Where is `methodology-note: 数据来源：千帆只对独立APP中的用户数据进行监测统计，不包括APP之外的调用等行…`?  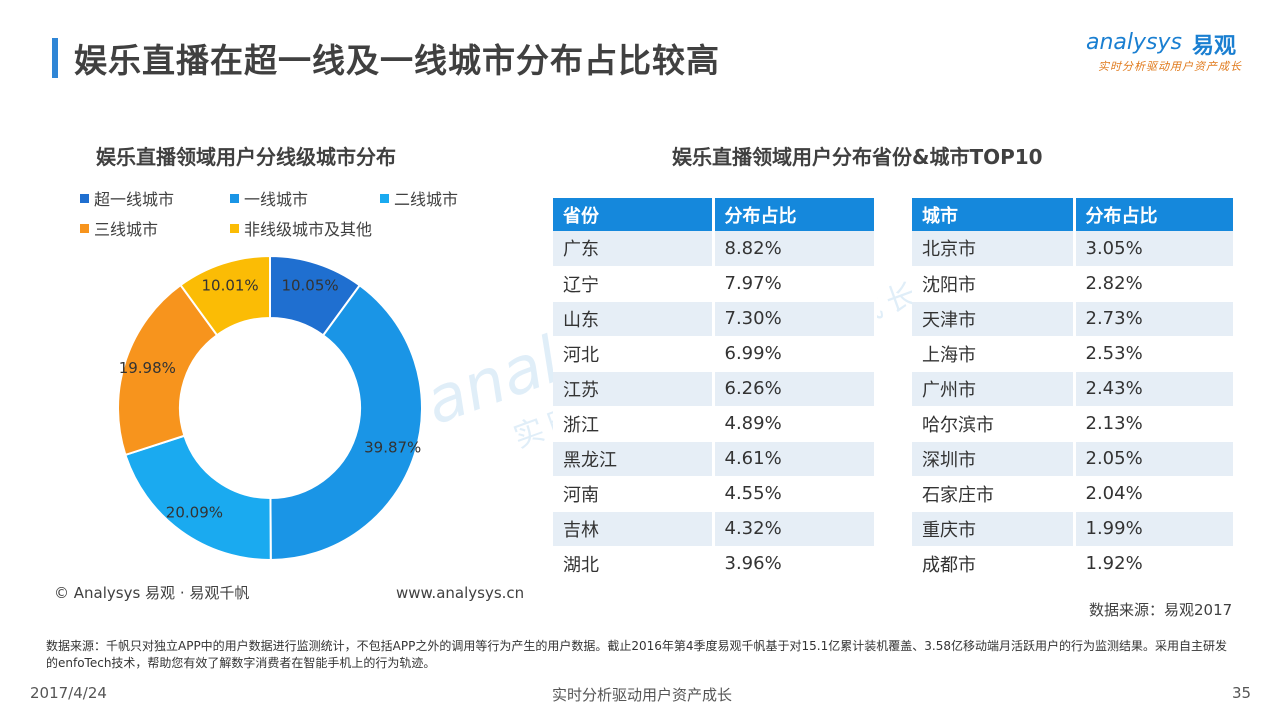
methodology-note: 数据来源：千帆只对独立APP中的用户数据进行监测统计，不包括APP之外的调用等行… is located at coordinates (636, 654).